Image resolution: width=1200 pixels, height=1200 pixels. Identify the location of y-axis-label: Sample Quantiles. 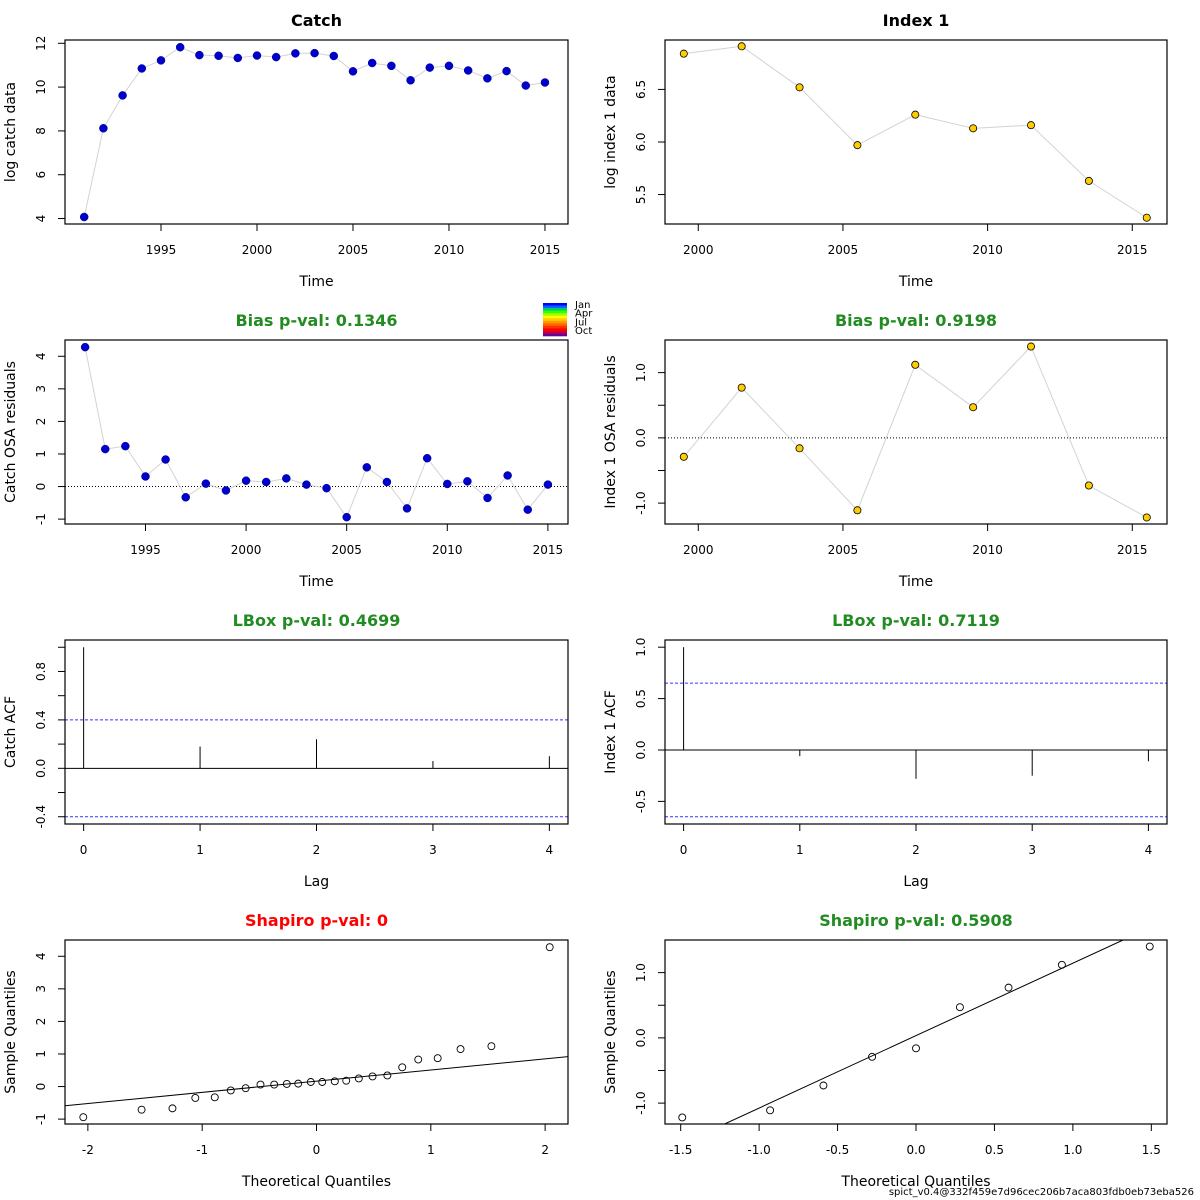
(611, 1031).